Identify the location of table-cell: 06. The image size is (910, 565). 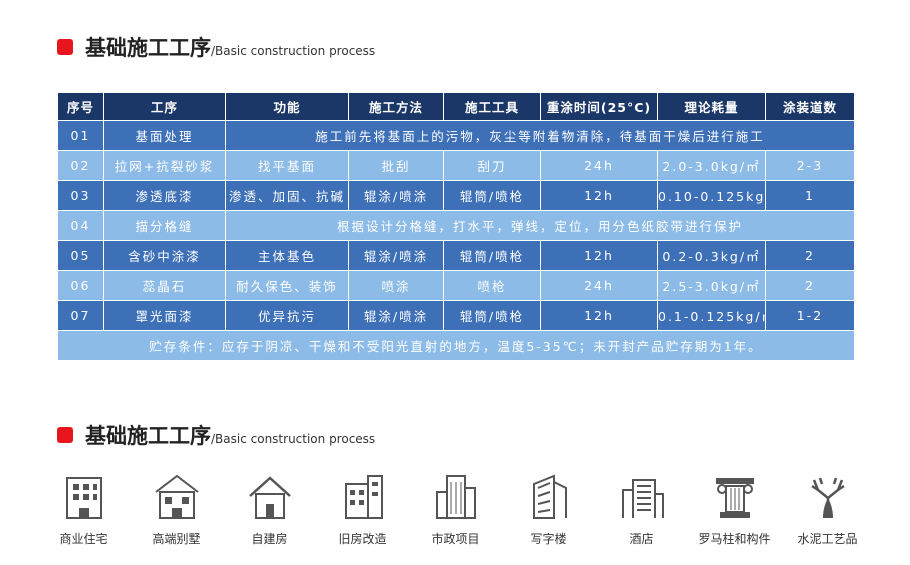
(80, 285).